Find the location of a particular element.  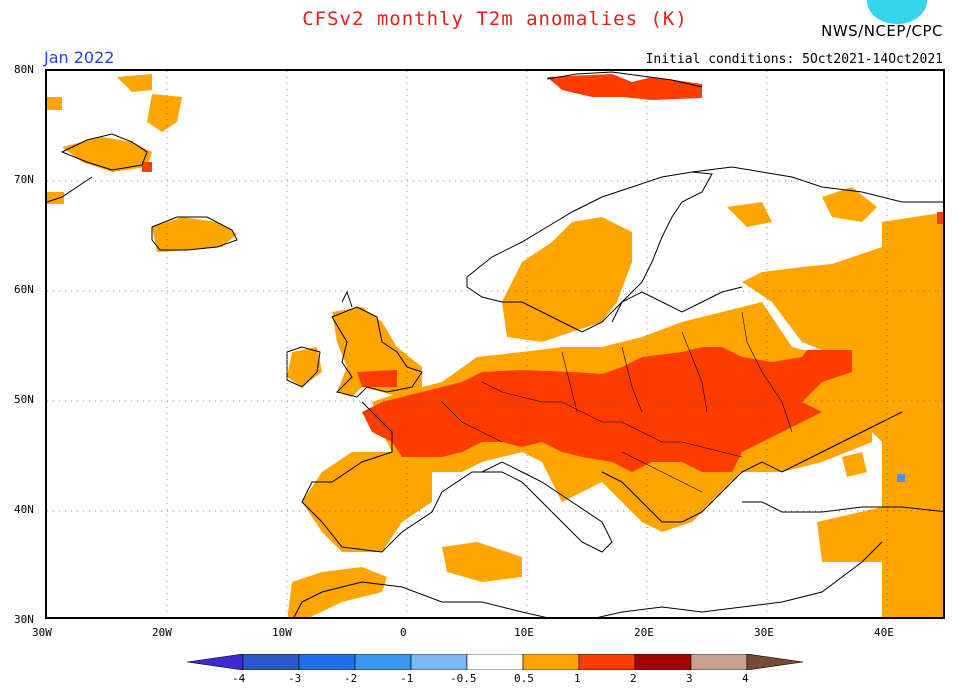

colorbar-label: 0.5 is located at coordinates (524, 678).